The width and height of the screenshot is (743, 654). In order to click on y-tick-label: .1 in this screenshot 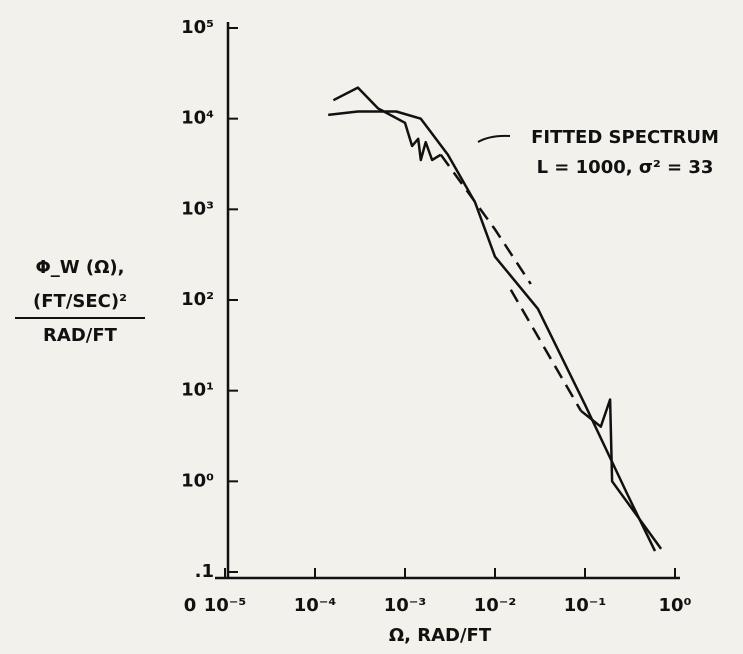, I will do `click(204, 571)`.